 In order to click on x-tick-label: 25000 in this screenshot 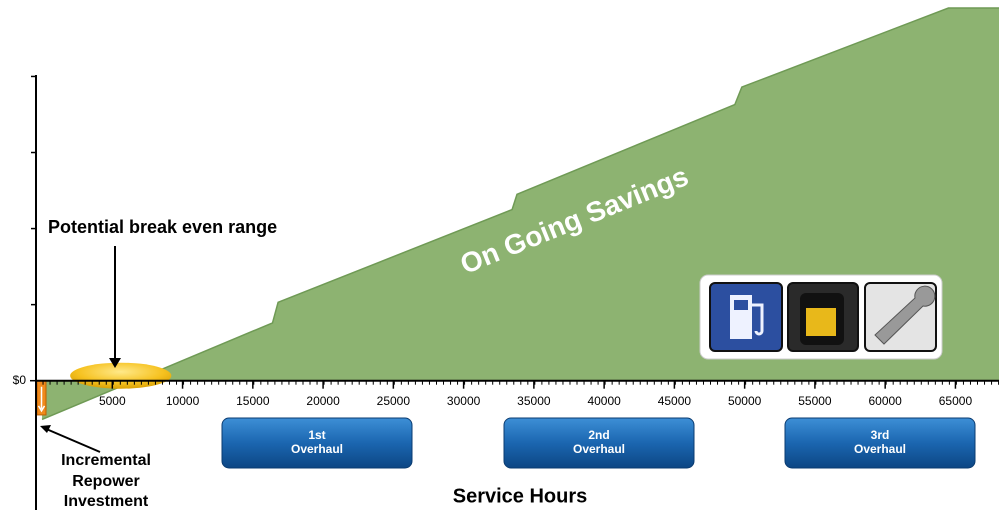, I will do `click(394, 401)`.